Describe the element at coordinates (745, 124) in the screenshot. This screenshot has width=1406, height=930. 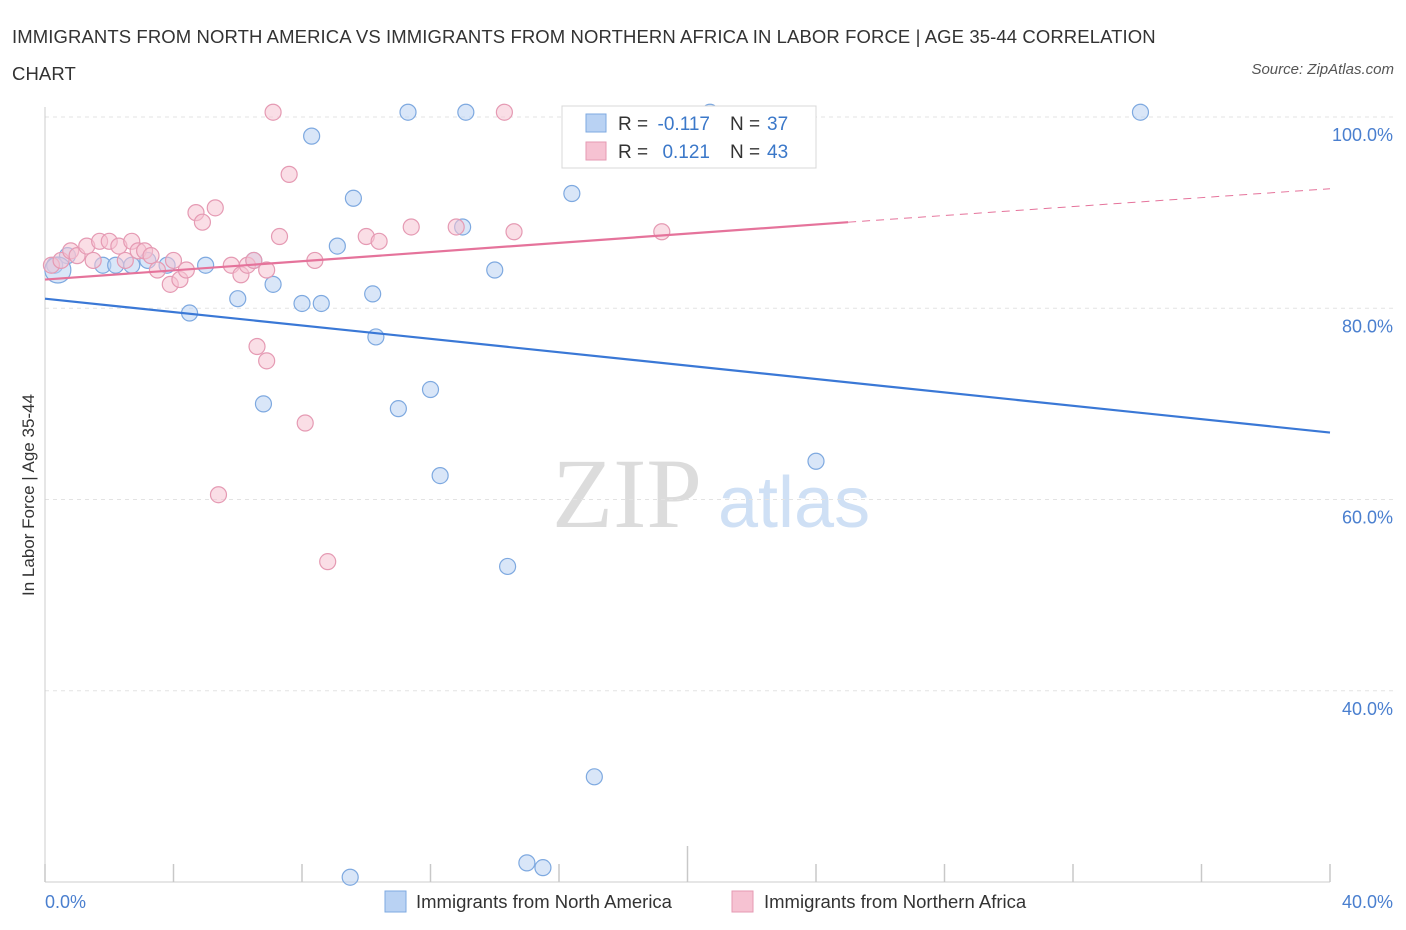
I see `legend-n-label-blue: N =` at that location.